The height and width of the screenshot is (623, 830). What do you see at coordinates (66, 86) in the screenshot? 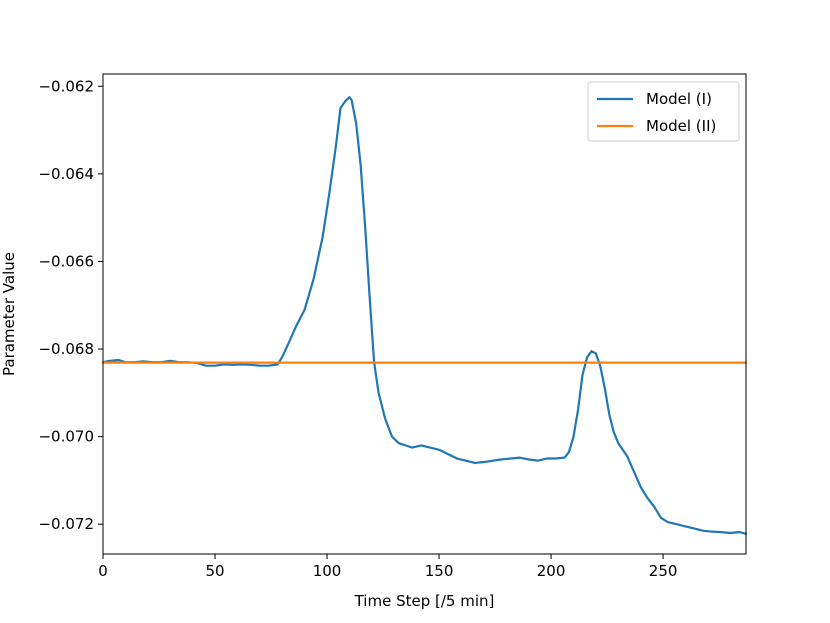
I see `y-tick-label: −0.062` at bounding box center [66, 86].